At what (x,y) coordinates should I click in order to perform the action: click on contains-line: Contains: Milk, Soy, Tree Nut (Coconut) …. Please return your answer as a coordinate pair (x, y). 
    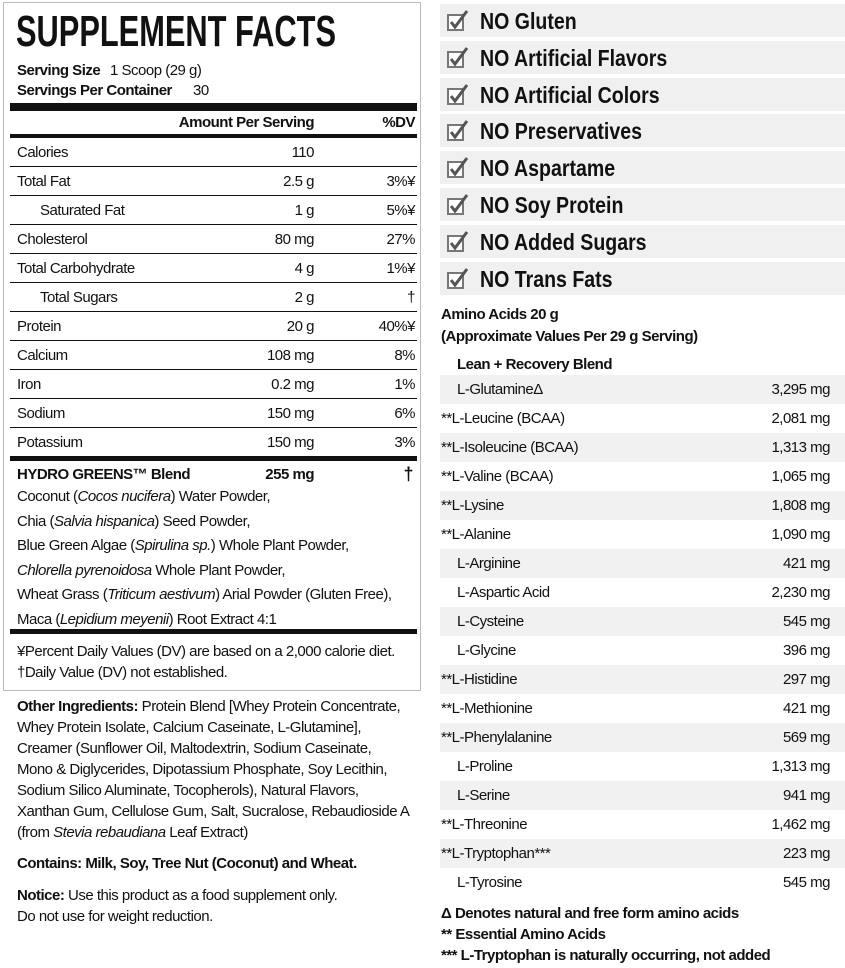
    Looking at the image, I should click on (187, 863).